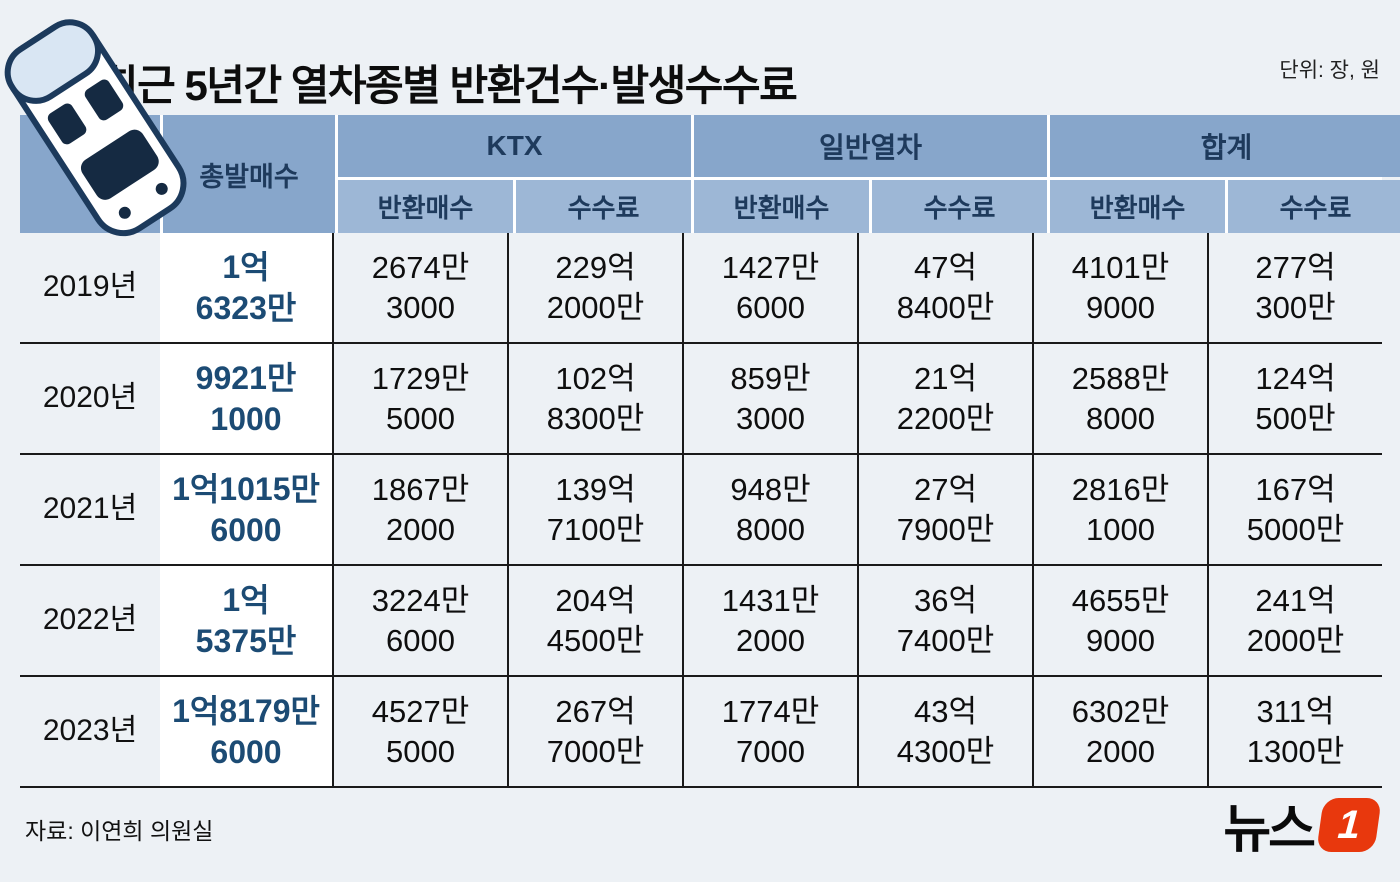 The image size is (1400, 882). Describe the element at coordinates (90, 732) in the screenshot. I see `year-label: 2023년` at that location.